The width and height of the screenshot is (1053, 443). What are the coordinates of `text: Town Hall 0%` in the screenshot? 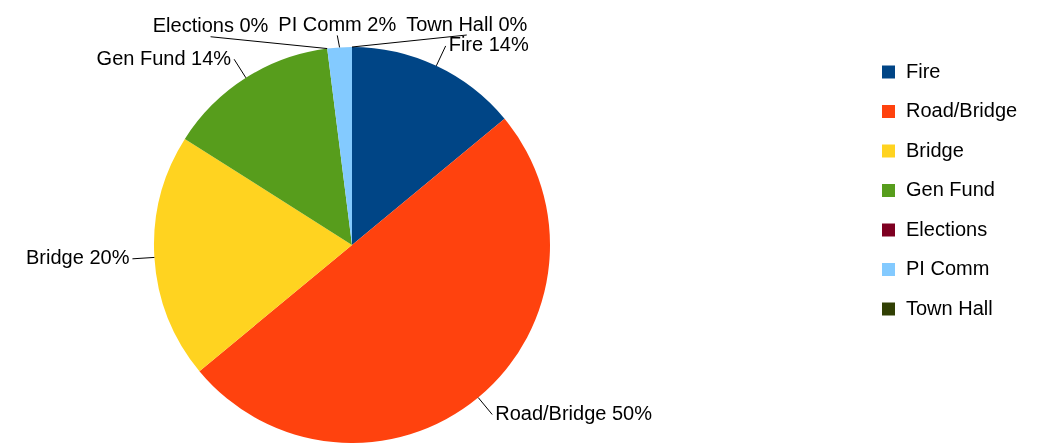 It's located at (467, 23).